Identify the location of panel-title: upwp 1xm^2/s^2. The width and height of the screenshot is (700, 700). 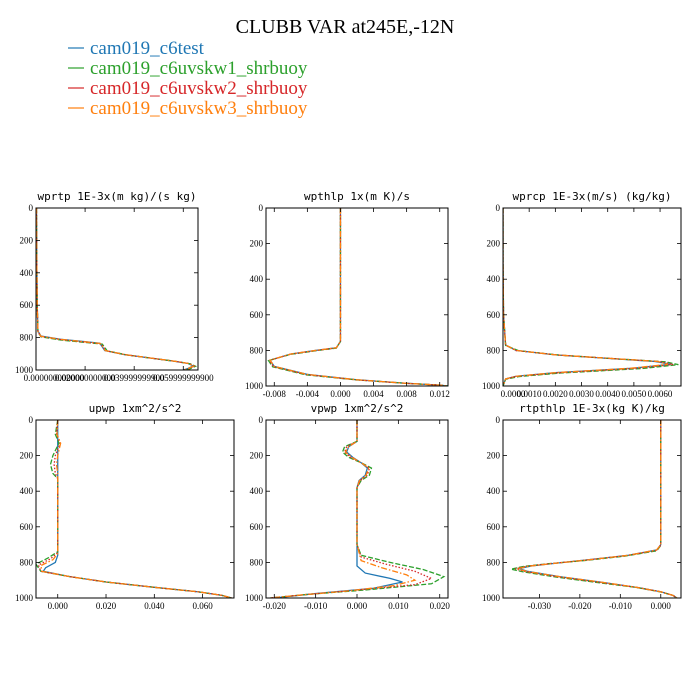
(135, 408).